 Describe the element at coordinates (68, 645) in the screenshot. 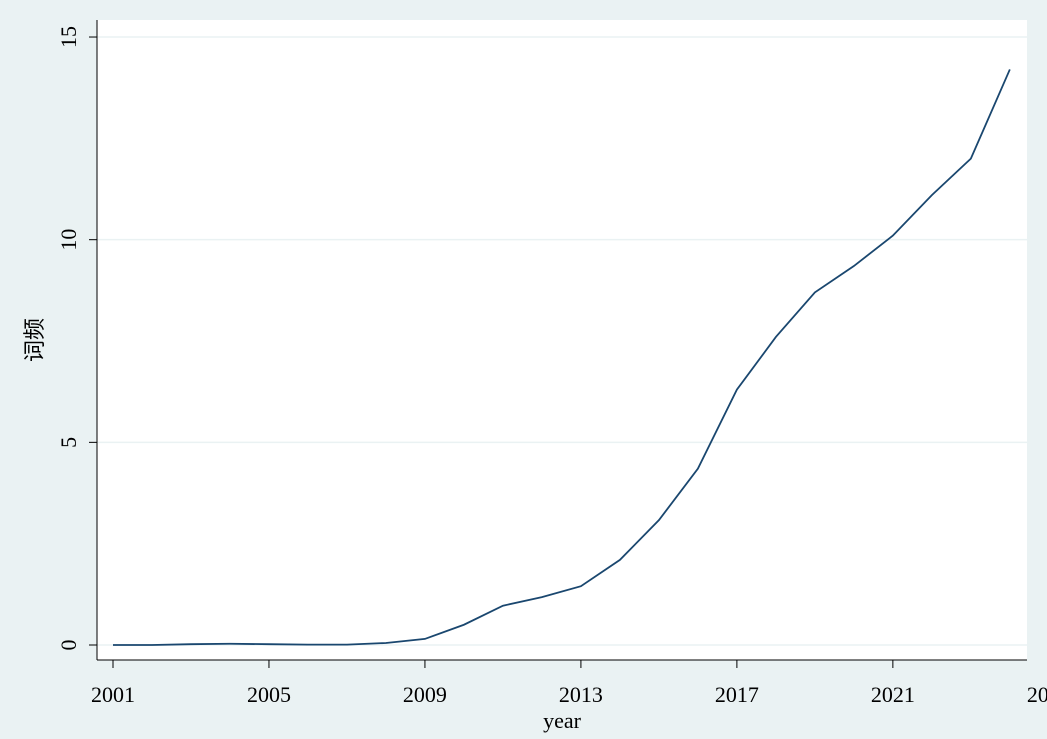

I see `y-tick-label: 0` at that location.